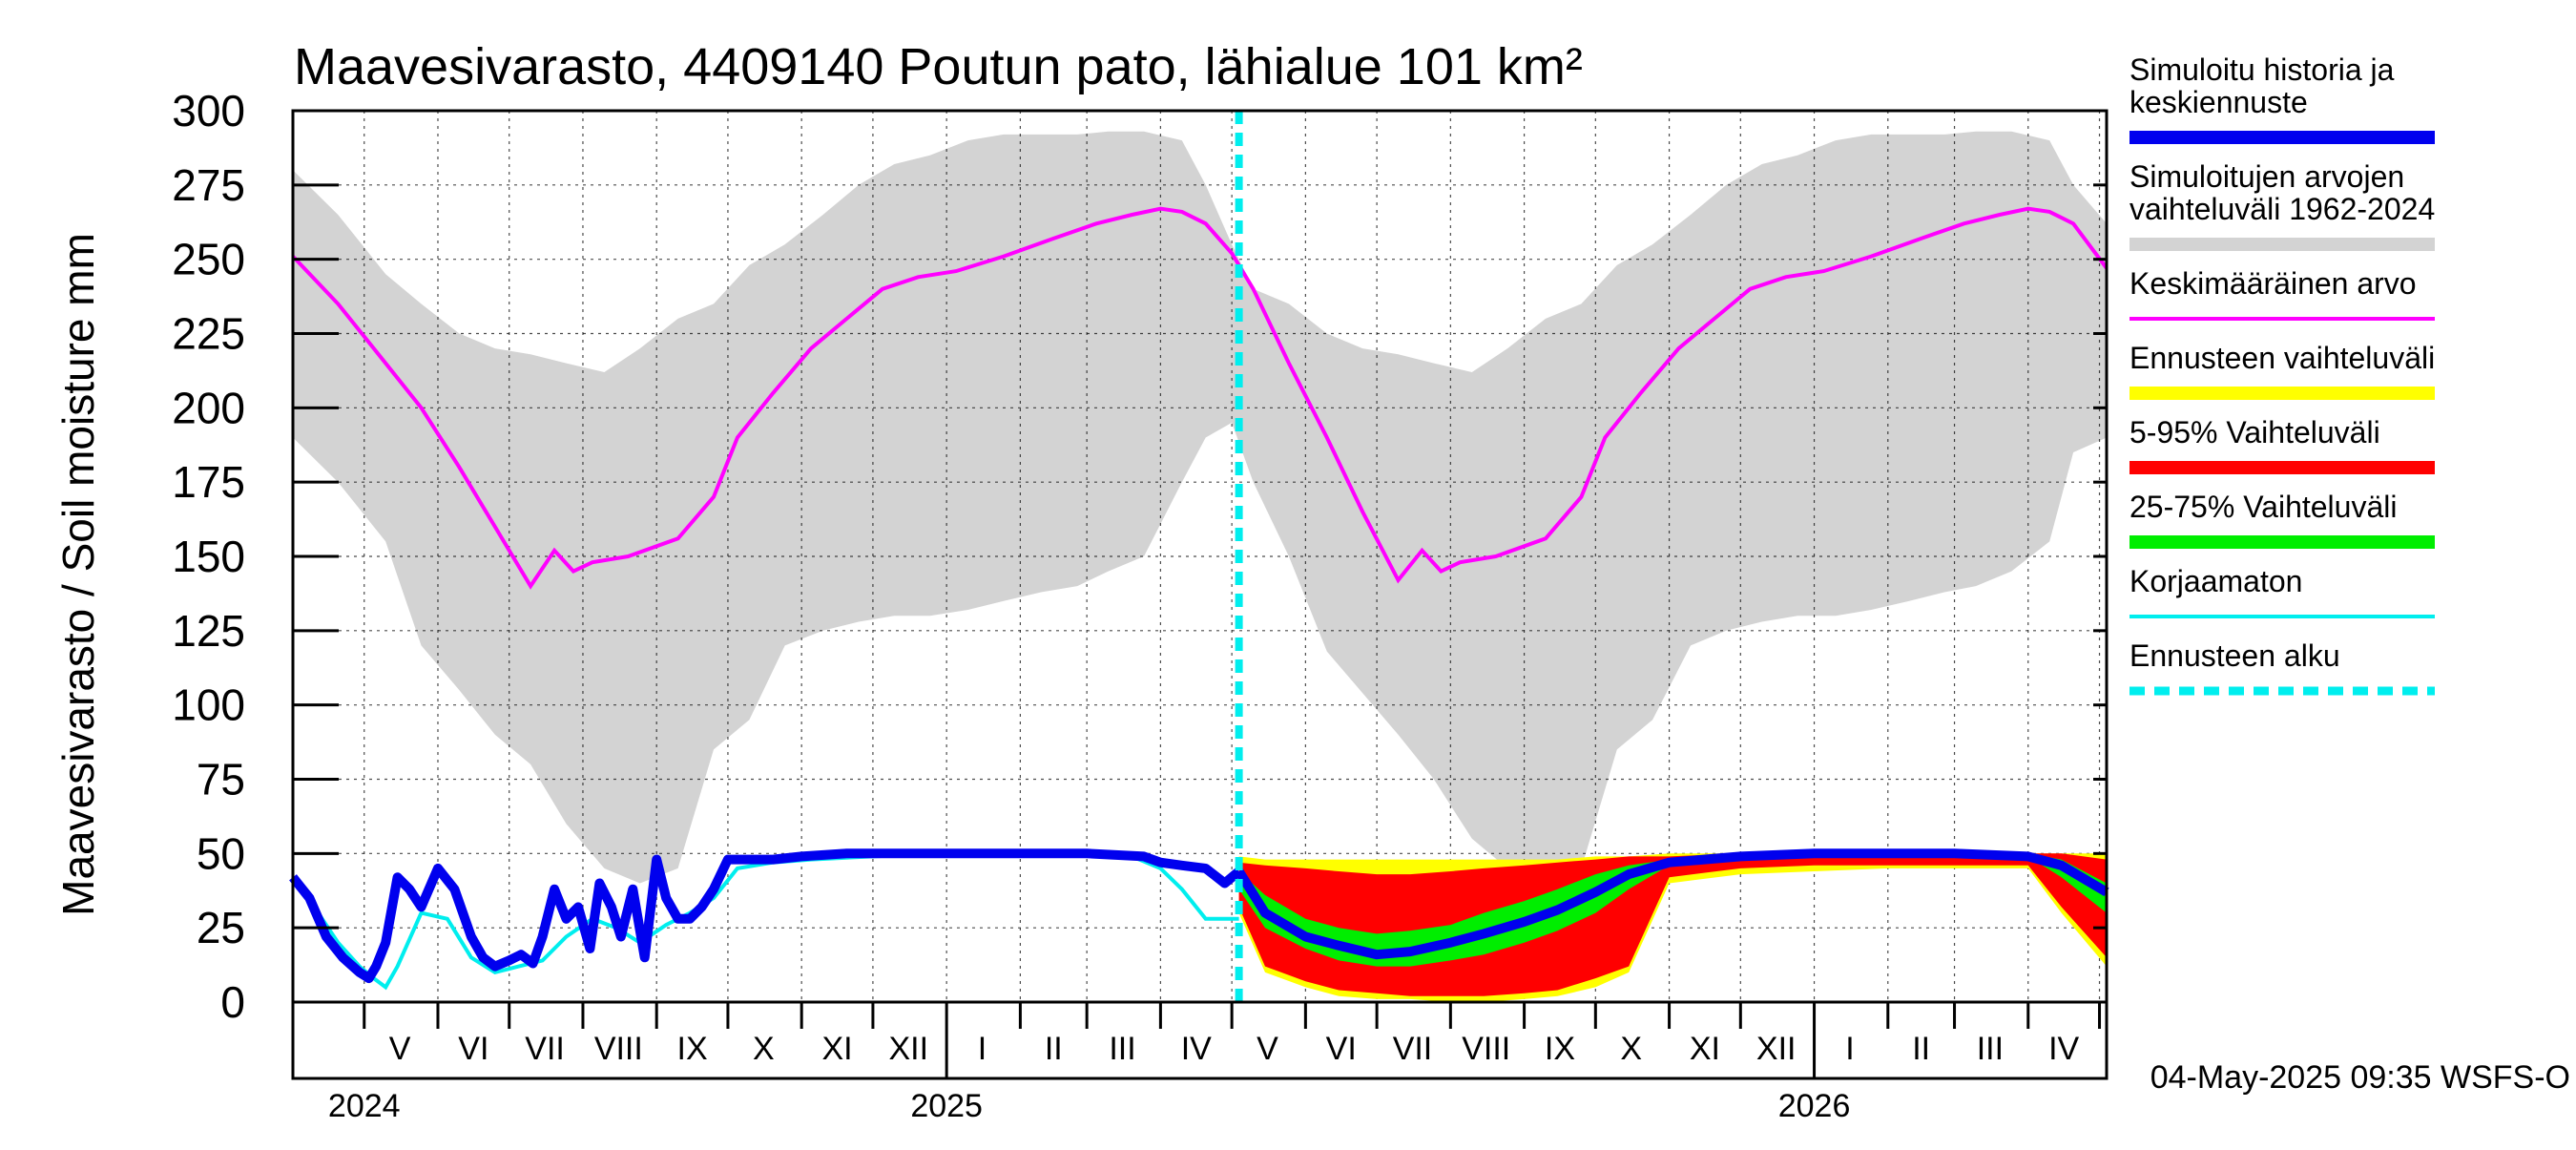 The height and width of the screenshot is (1150, 2576). What do you see at coordinates (946, 1106) in the screenshot?
I see `year-label: 2025` at bounding box center [946, 1106].